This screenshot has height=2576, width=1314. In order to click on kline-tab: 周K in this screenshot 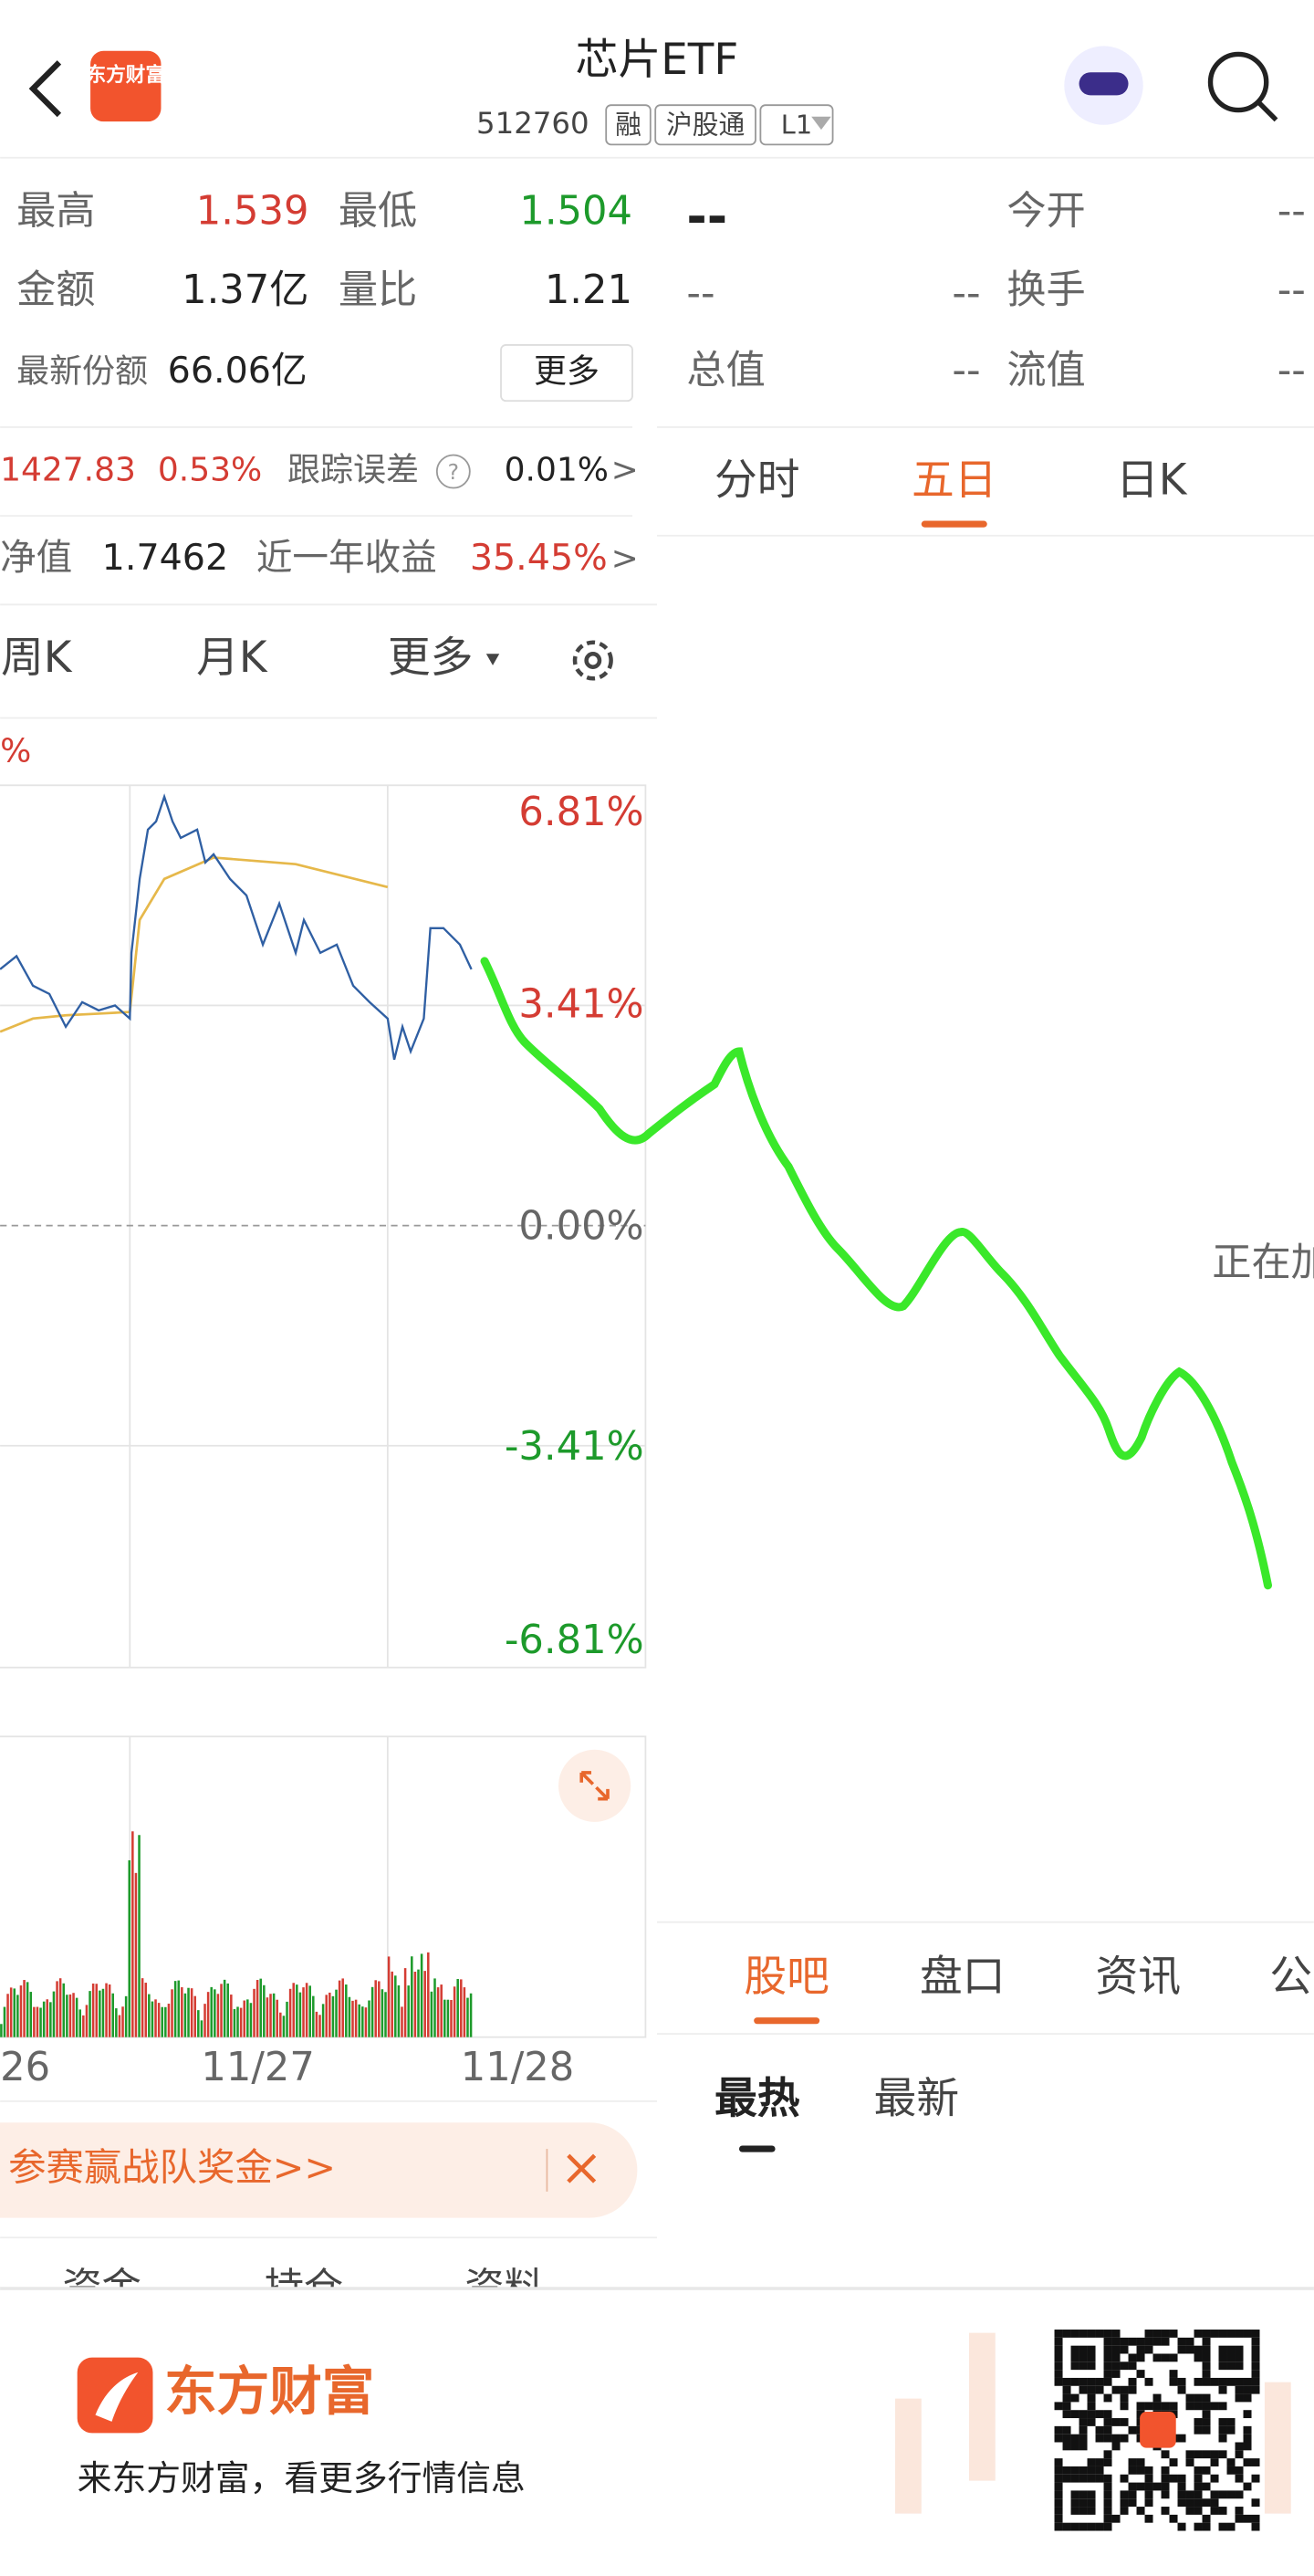, I will do `click(37, 658)`.